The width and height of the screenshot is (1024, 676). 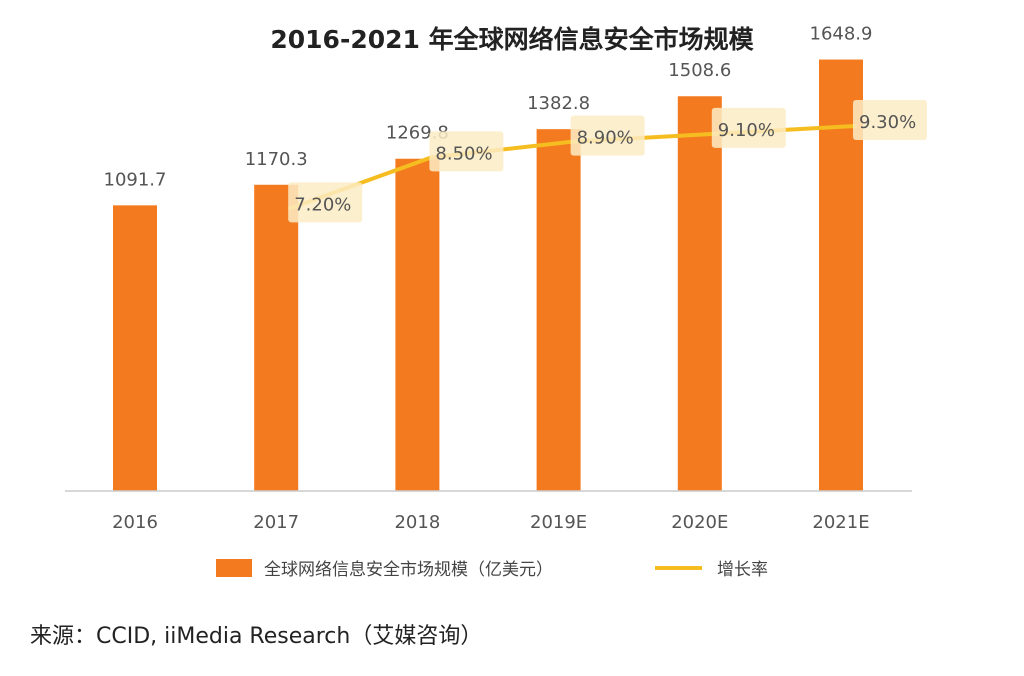 I want to click on bar-2019E, so click(x=558, y=310).